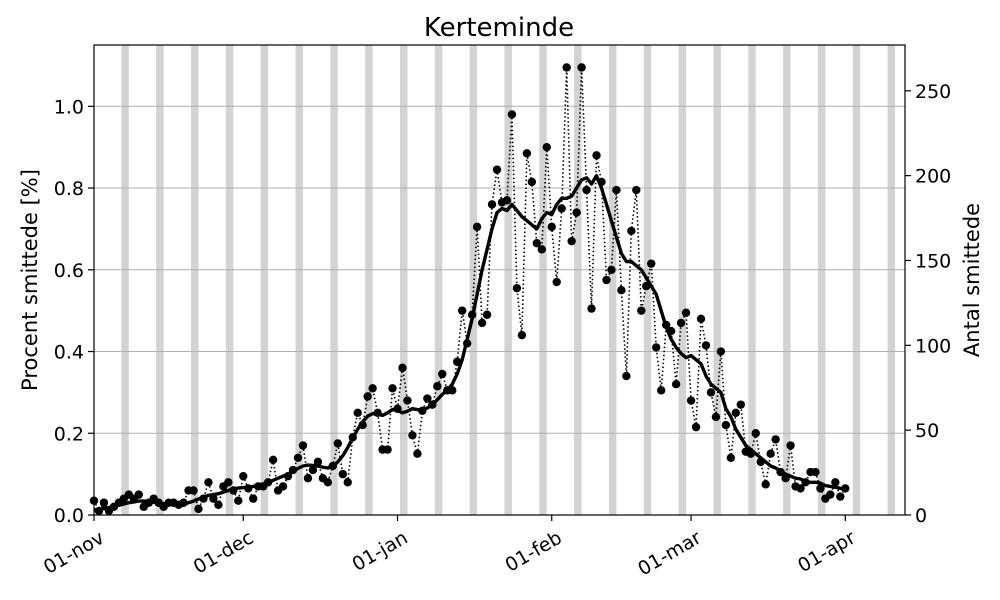  I want to click on y-axis-label-left: Procent smittede [%], so click(30, 280).